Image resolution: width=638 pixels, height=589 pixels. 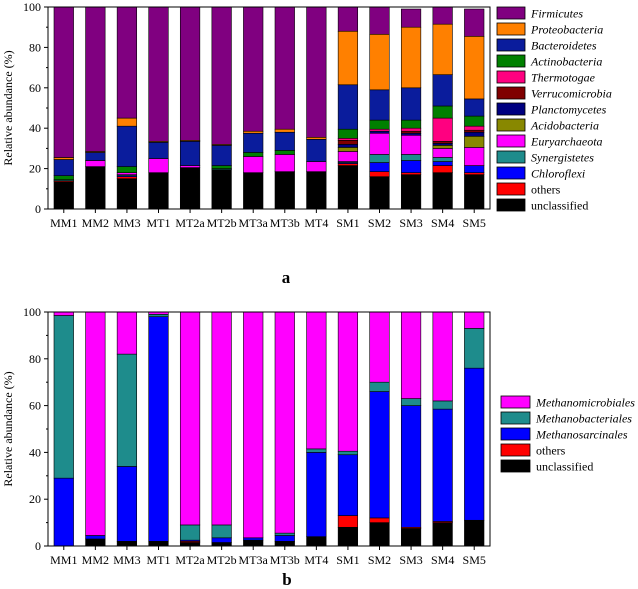 What do you see at coordinates (511, 29) in the screenshot?
I see `legend-swatch-proteobacteria` at bounding box center [511, 29].